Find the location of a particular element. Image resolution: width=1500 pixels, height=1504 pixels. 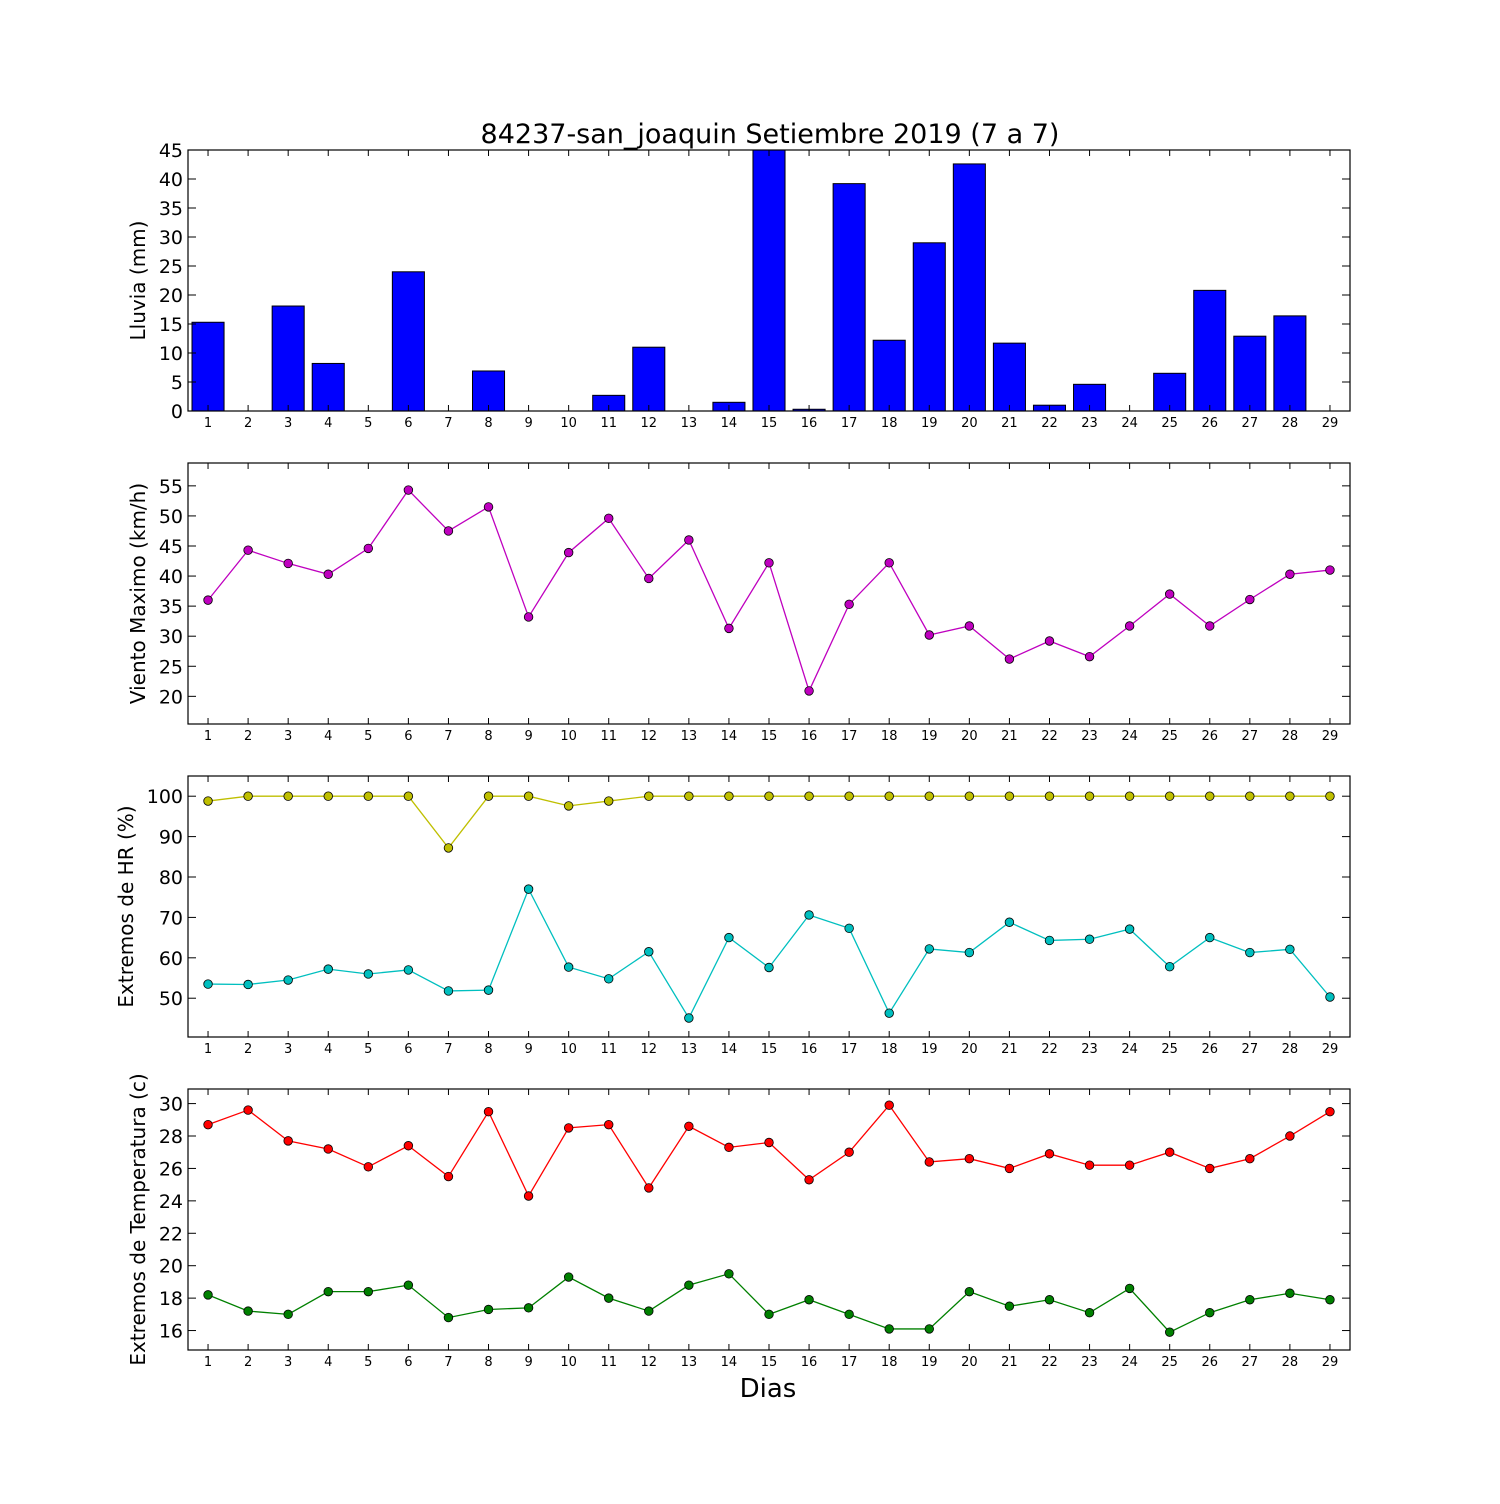

y-tick-label: 25 is located at coordinates (171, 267).